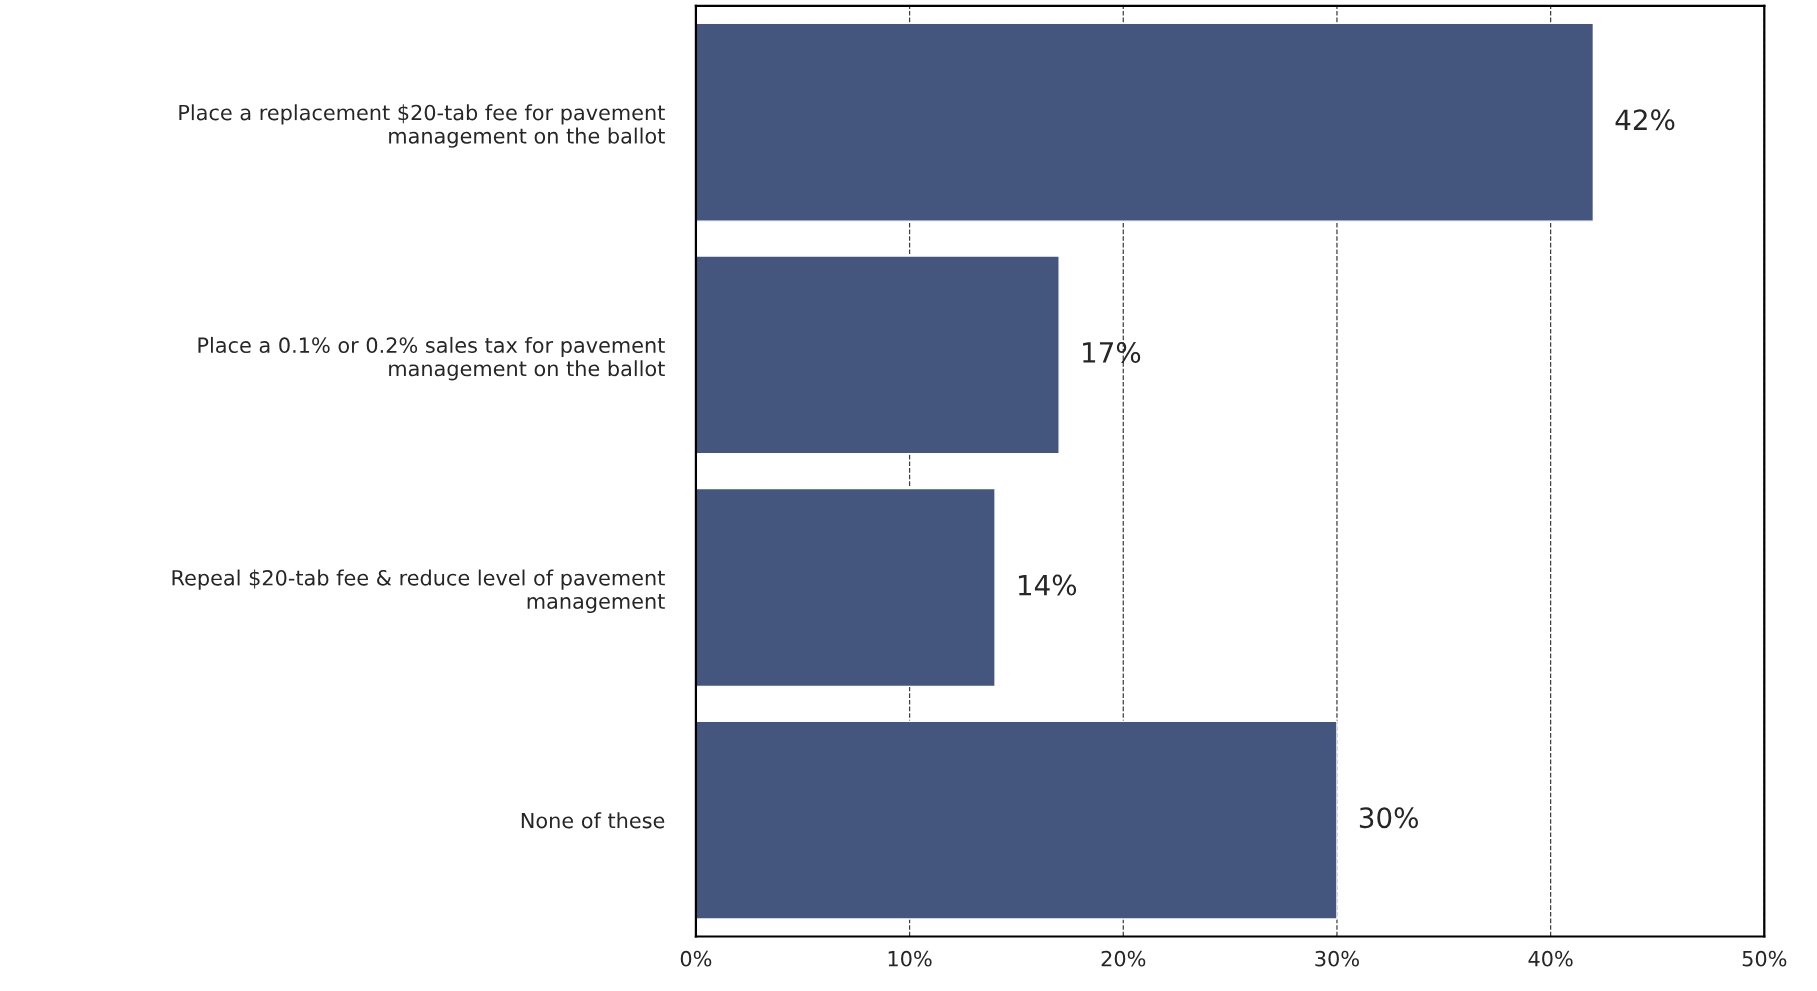 The width and height of the screenshot is (1817, 991). What do you see at coordinates (422, 126) in the screenshot?
I see `y-tick-label: Place a replacement $20-tab fee for pavement management on the ballot` at bounding box center [422, 126].